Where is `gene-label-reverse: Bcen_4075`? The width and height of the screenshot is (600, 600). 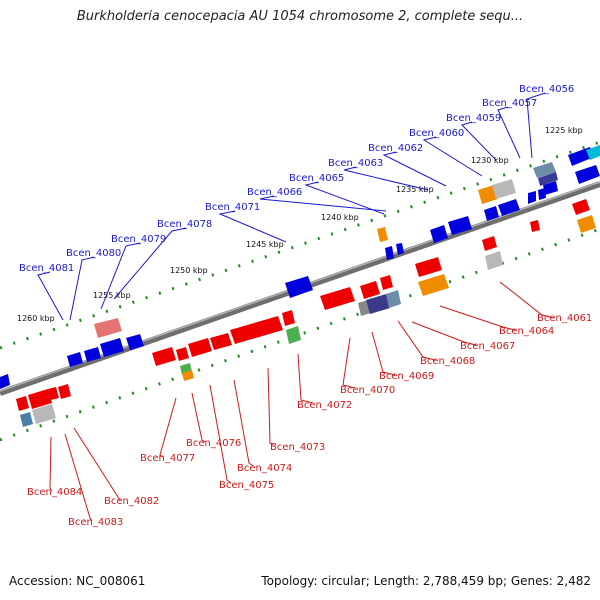 gene-label-reverse: Bcen_4075 is located at coordinates (246, 485).